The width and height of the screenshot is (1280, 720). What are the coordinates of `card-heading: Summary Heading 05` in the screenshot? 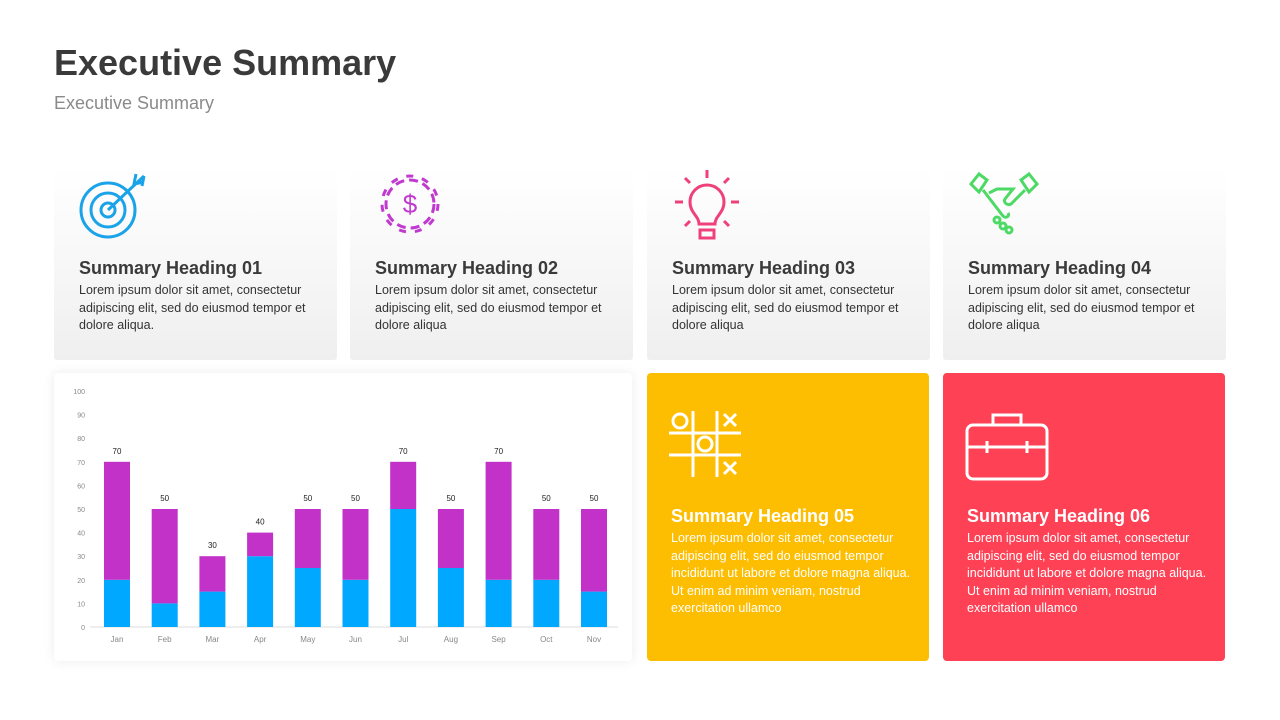 It's located at (763, 516).